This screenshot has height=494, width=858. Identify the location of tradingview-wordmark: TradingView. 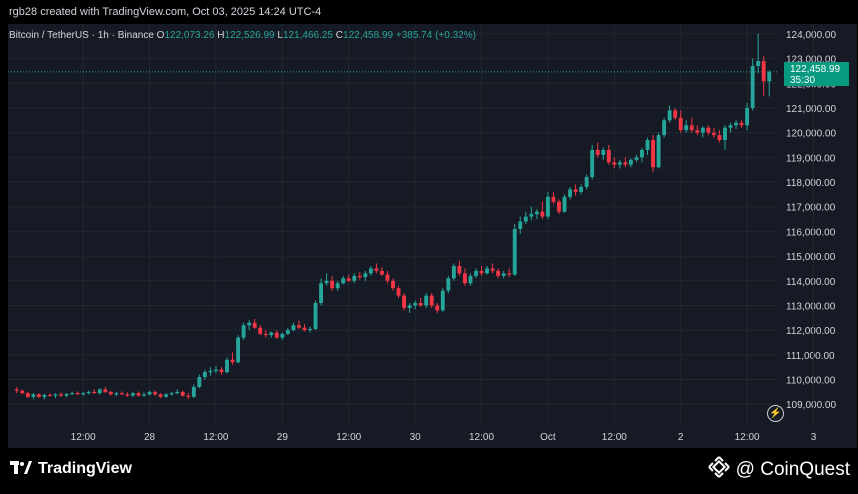
(85, 468).